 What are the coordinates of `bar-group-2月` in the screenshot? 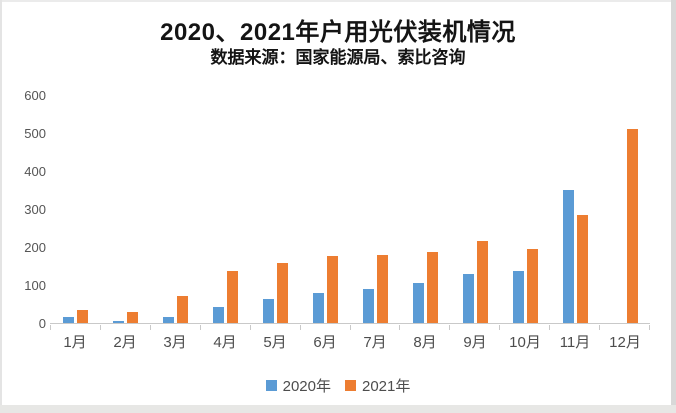 It's located at (125, 209).